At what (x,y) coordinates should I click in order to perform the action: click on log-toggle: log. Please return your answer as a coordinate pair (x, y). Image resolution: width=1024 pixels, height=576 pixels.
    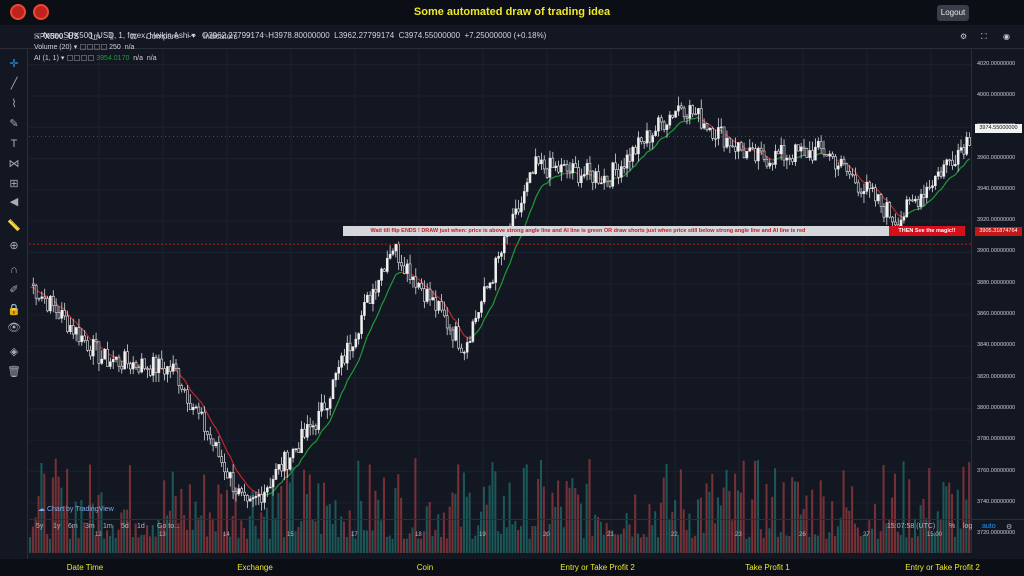
    Looking at the image, I should click on (968, 526).